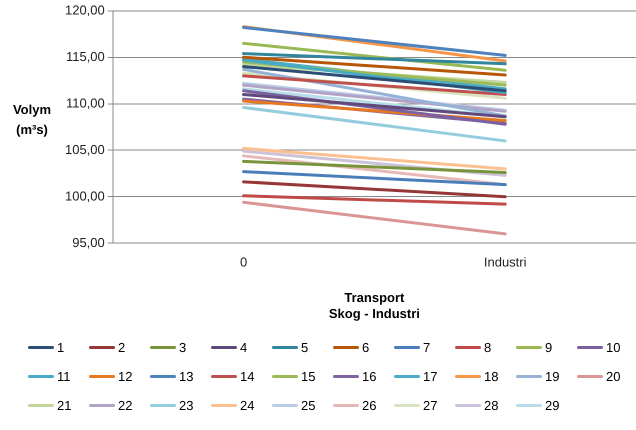 The image size is (636, 430). What do you see at coordinates (304, 347) in the screenshot?
I see `legend-label: 5` at bounding box center [304, 347].